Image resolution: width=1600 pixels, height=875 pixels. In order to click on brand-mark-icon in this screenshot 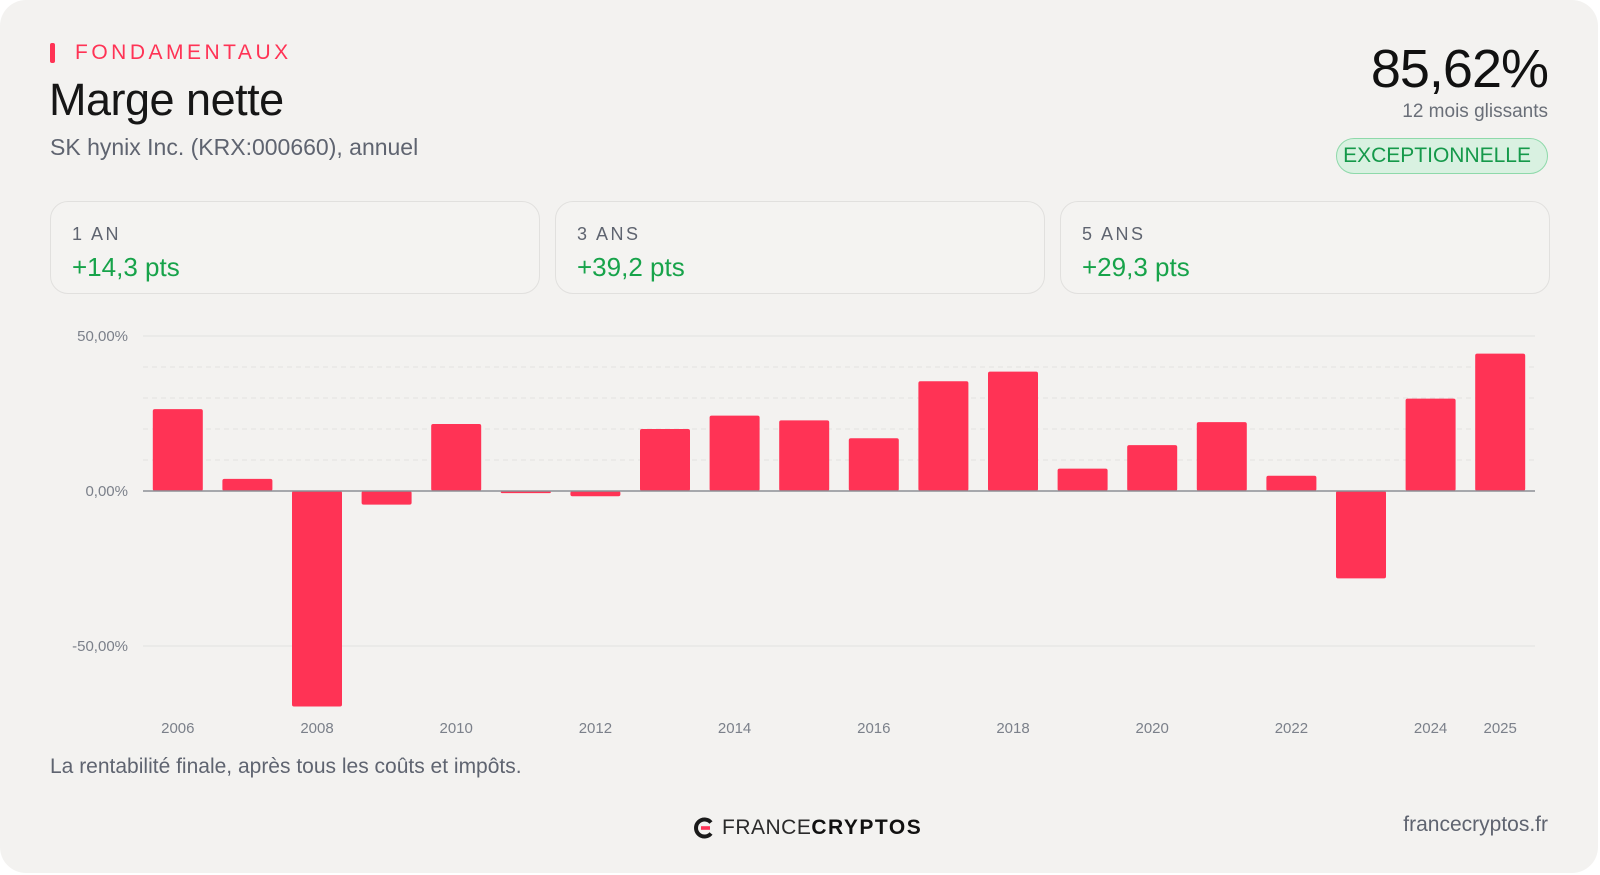, I will do `click(703, 828)`.